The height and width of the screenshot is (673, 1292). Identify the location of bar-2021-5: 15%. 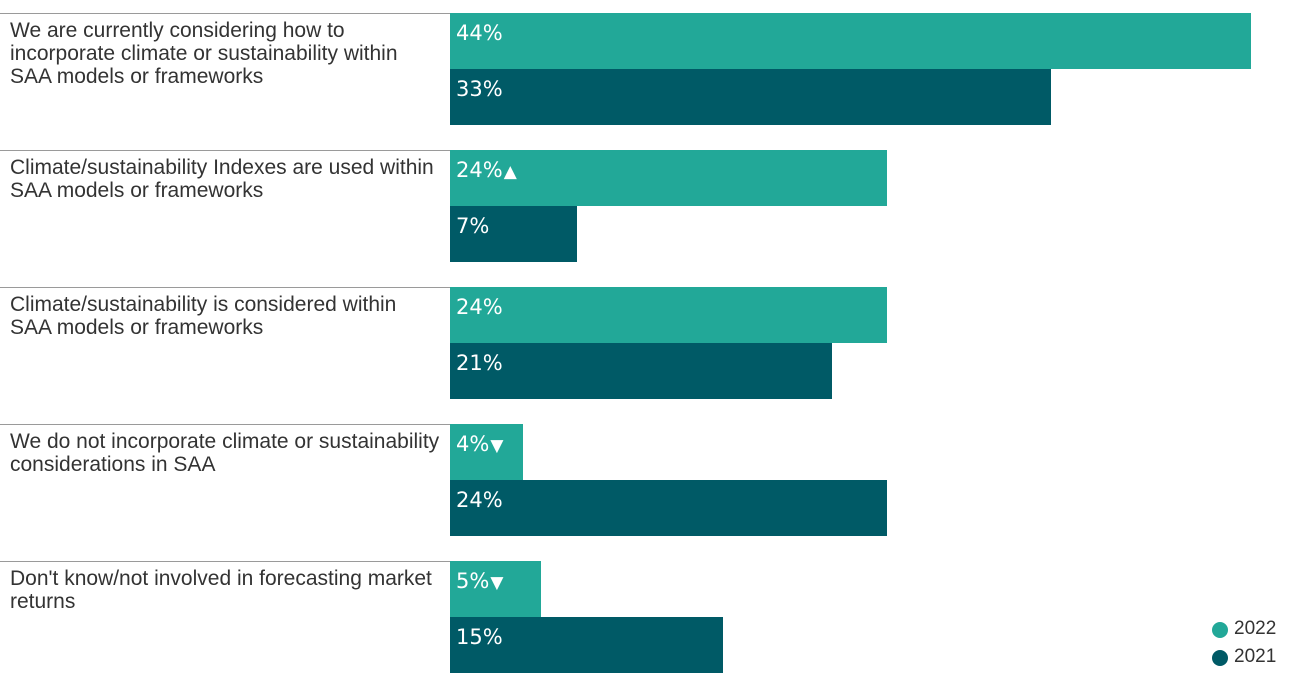
(587, 645).